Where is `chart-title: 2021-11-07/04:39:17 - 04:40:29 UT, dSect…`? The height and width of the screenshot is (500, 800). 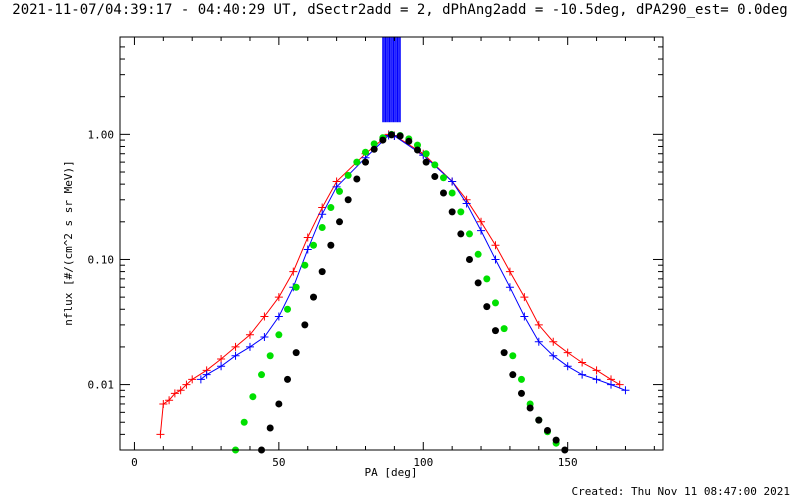
chart-title: 2021-11-07/04:39:17 - 04:40:29 UT, dSect… is located at coordinates (400, 10).